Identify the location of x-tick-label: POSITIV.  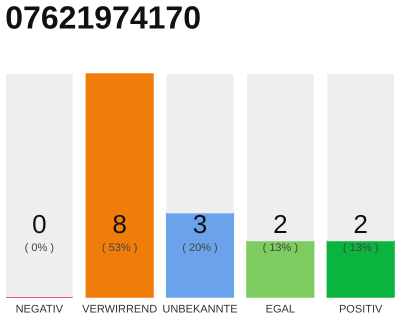
(361, 310).